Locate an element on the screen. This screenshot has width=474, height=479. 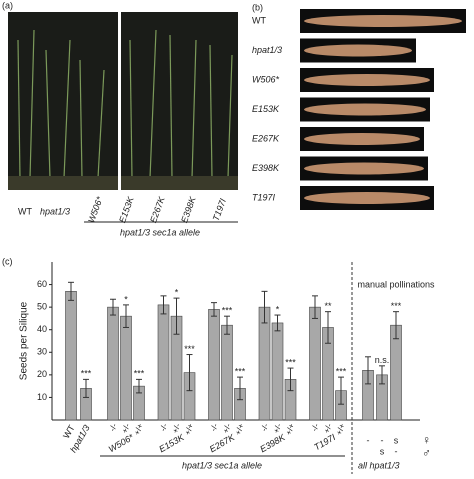
genotype-label: W506* is located at coordinates (95, 209).